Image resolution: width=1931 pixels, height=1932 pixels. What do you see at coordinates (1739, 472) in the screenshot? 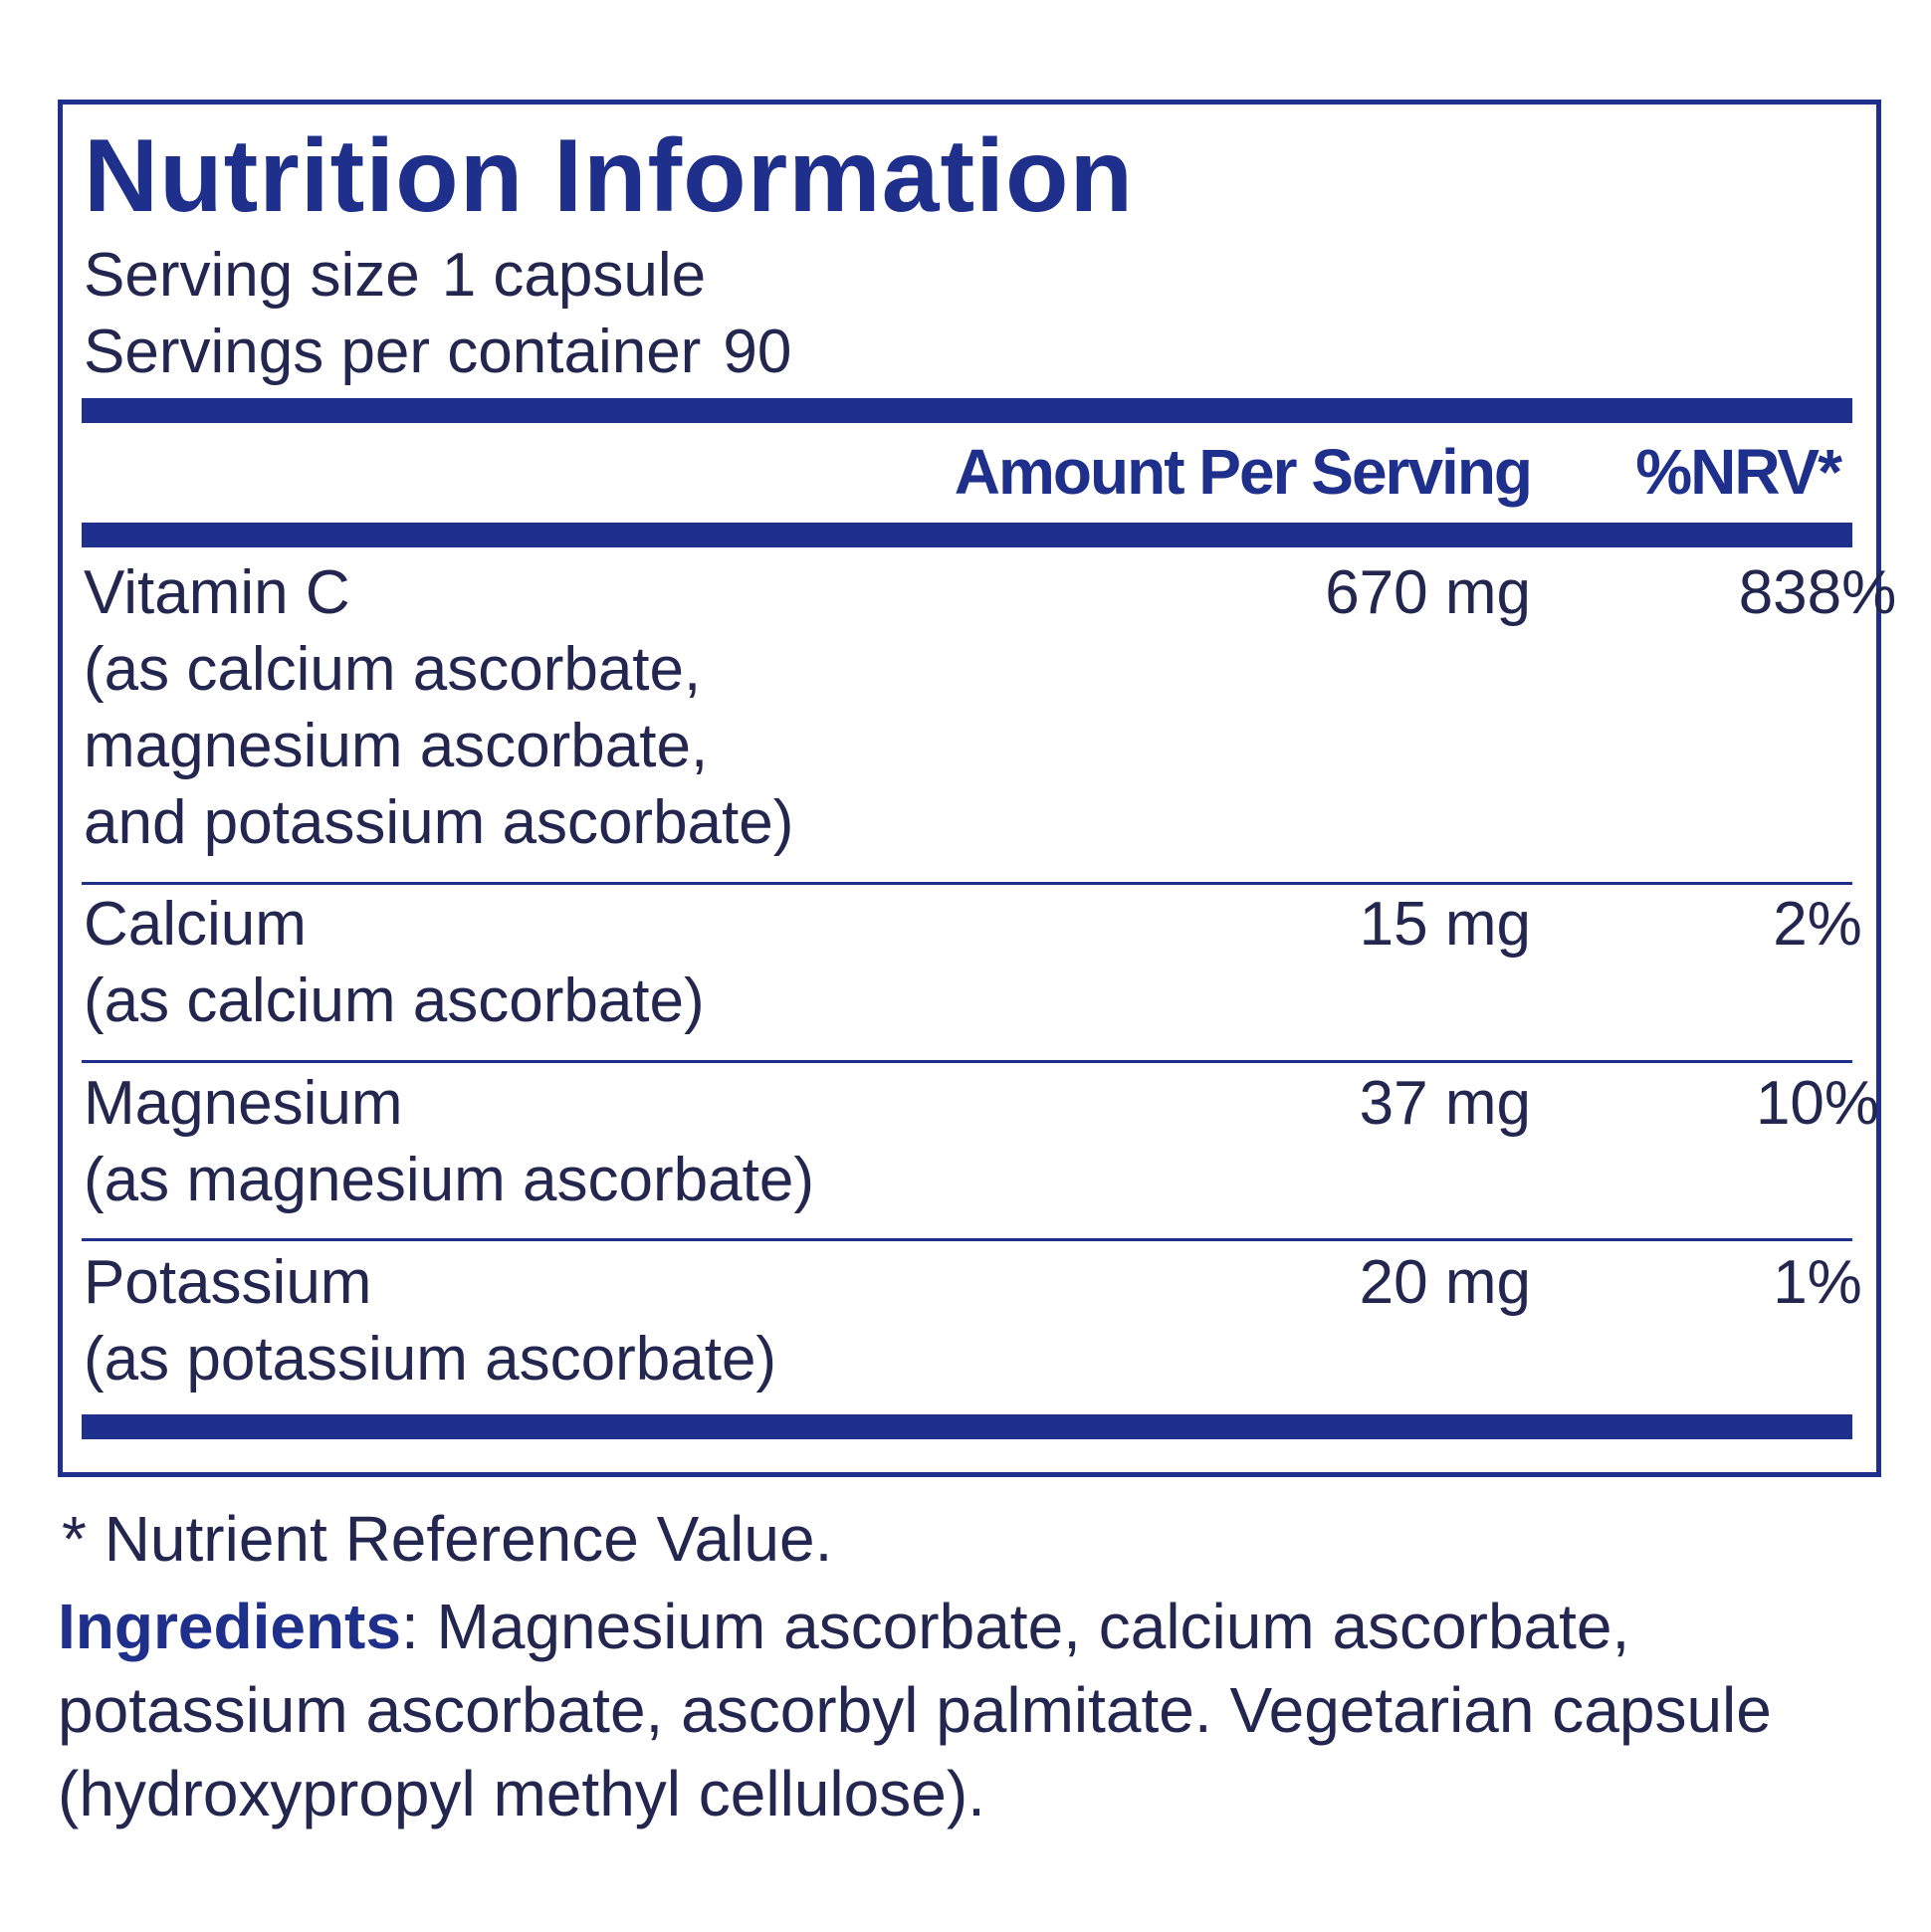
I see `column-header: %NRV*` at bounding box center [1739, 472].